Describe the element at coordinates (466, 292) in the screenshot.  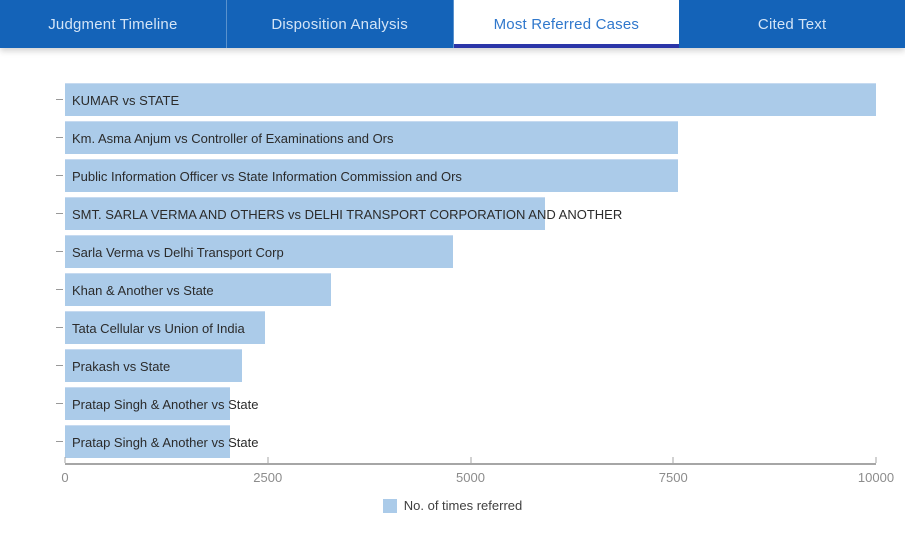
I see `chart-row: Khan & Another vs State` at that location.